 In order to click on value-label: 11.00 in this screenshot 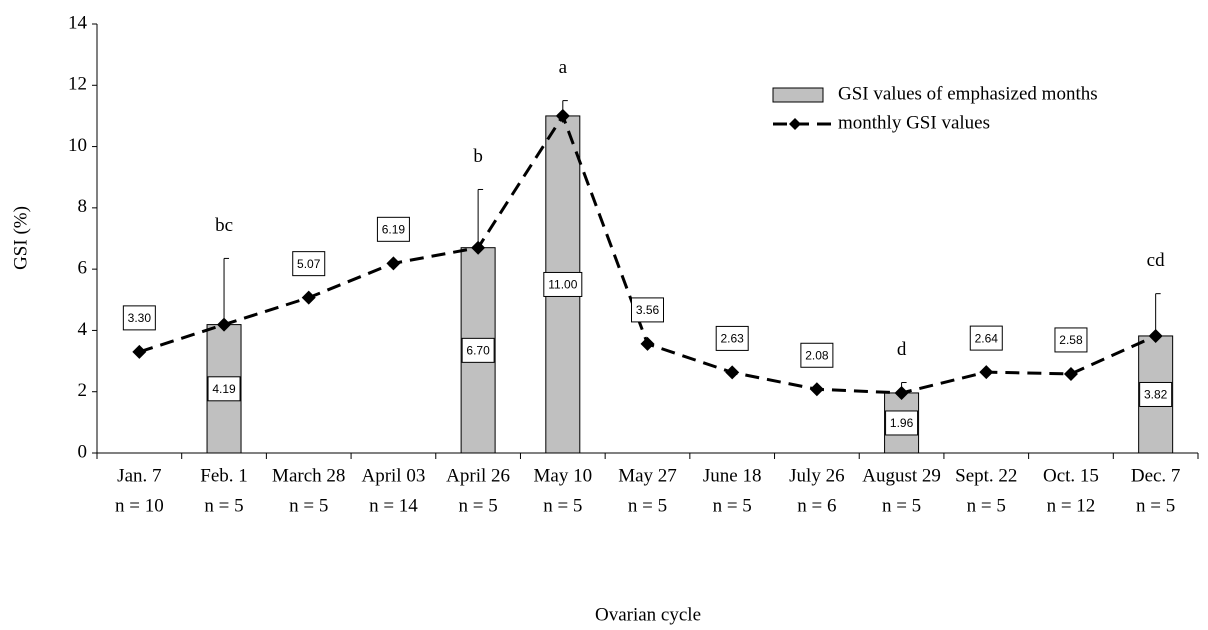, I will do `click(562, 285)`.